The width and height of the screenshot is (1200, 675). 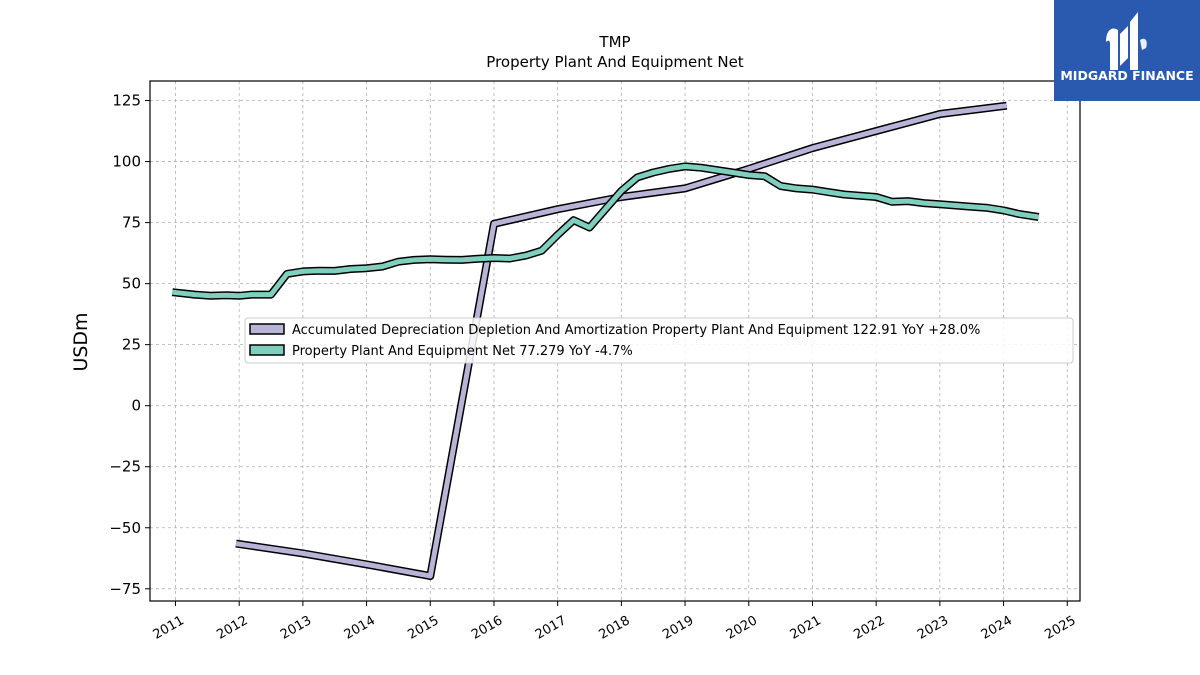 What do you see at coordinates (997, 628) in the screenshot?
I see `x-tick-label: 2024` at bounding box center [997, 628].